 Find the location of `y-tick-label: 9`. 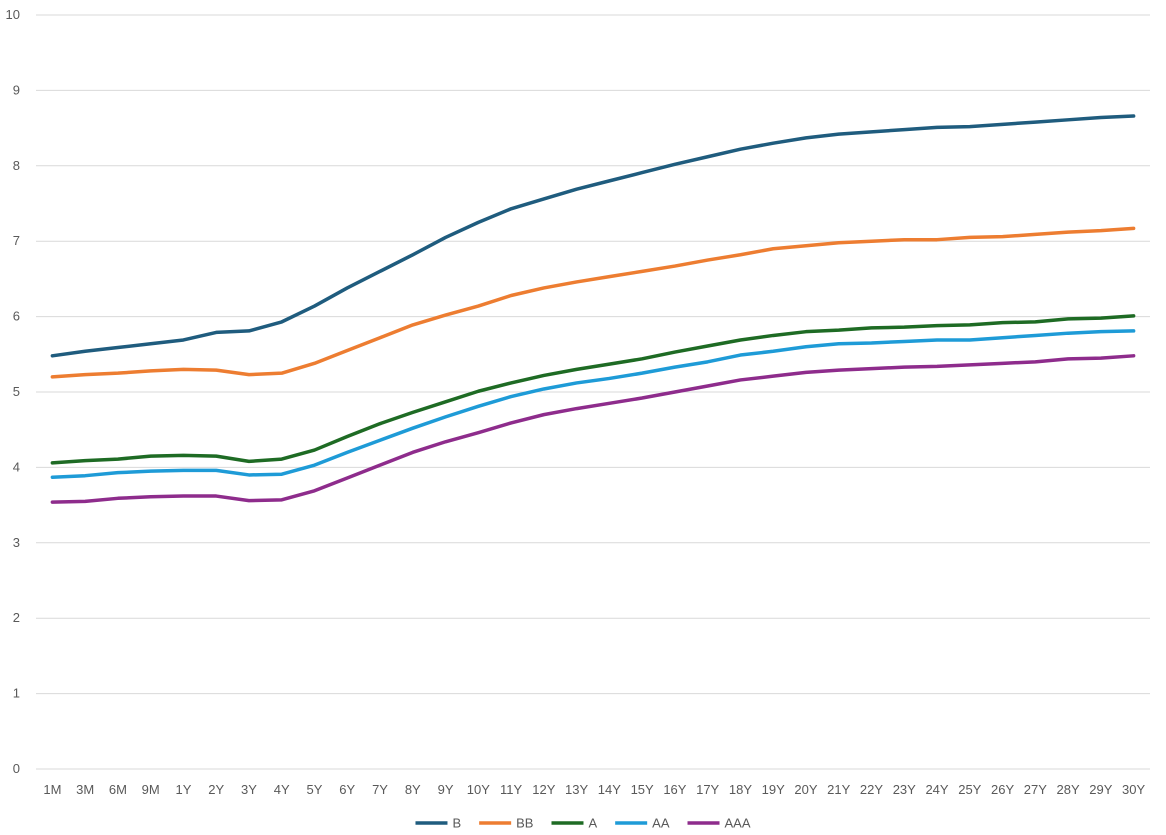

y-tick-label: 9 is located at coordinates (16, 89).